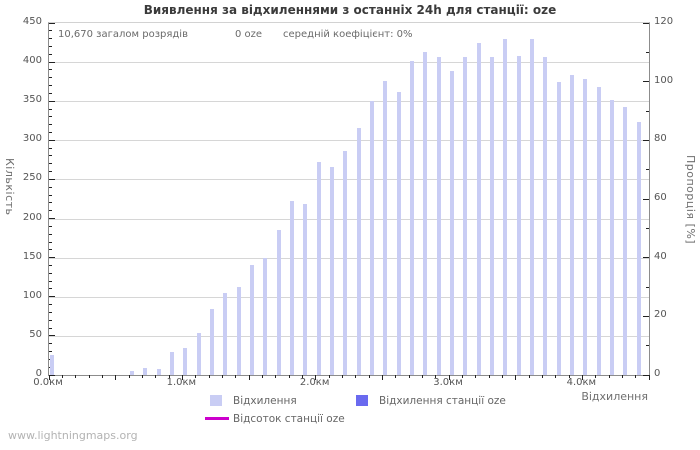  Describe the element at coordinates (345, 262) in the screenshot. I see `bar-2.2km` at that location.